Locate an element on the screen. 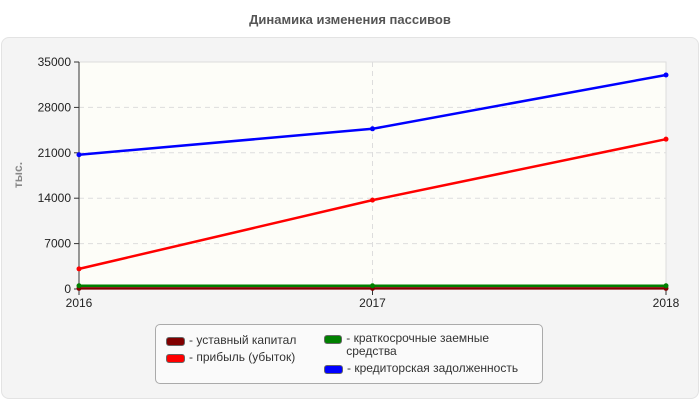 The image size is (700, 400). svg-text: 2016 is located at coordinates (79, 303).